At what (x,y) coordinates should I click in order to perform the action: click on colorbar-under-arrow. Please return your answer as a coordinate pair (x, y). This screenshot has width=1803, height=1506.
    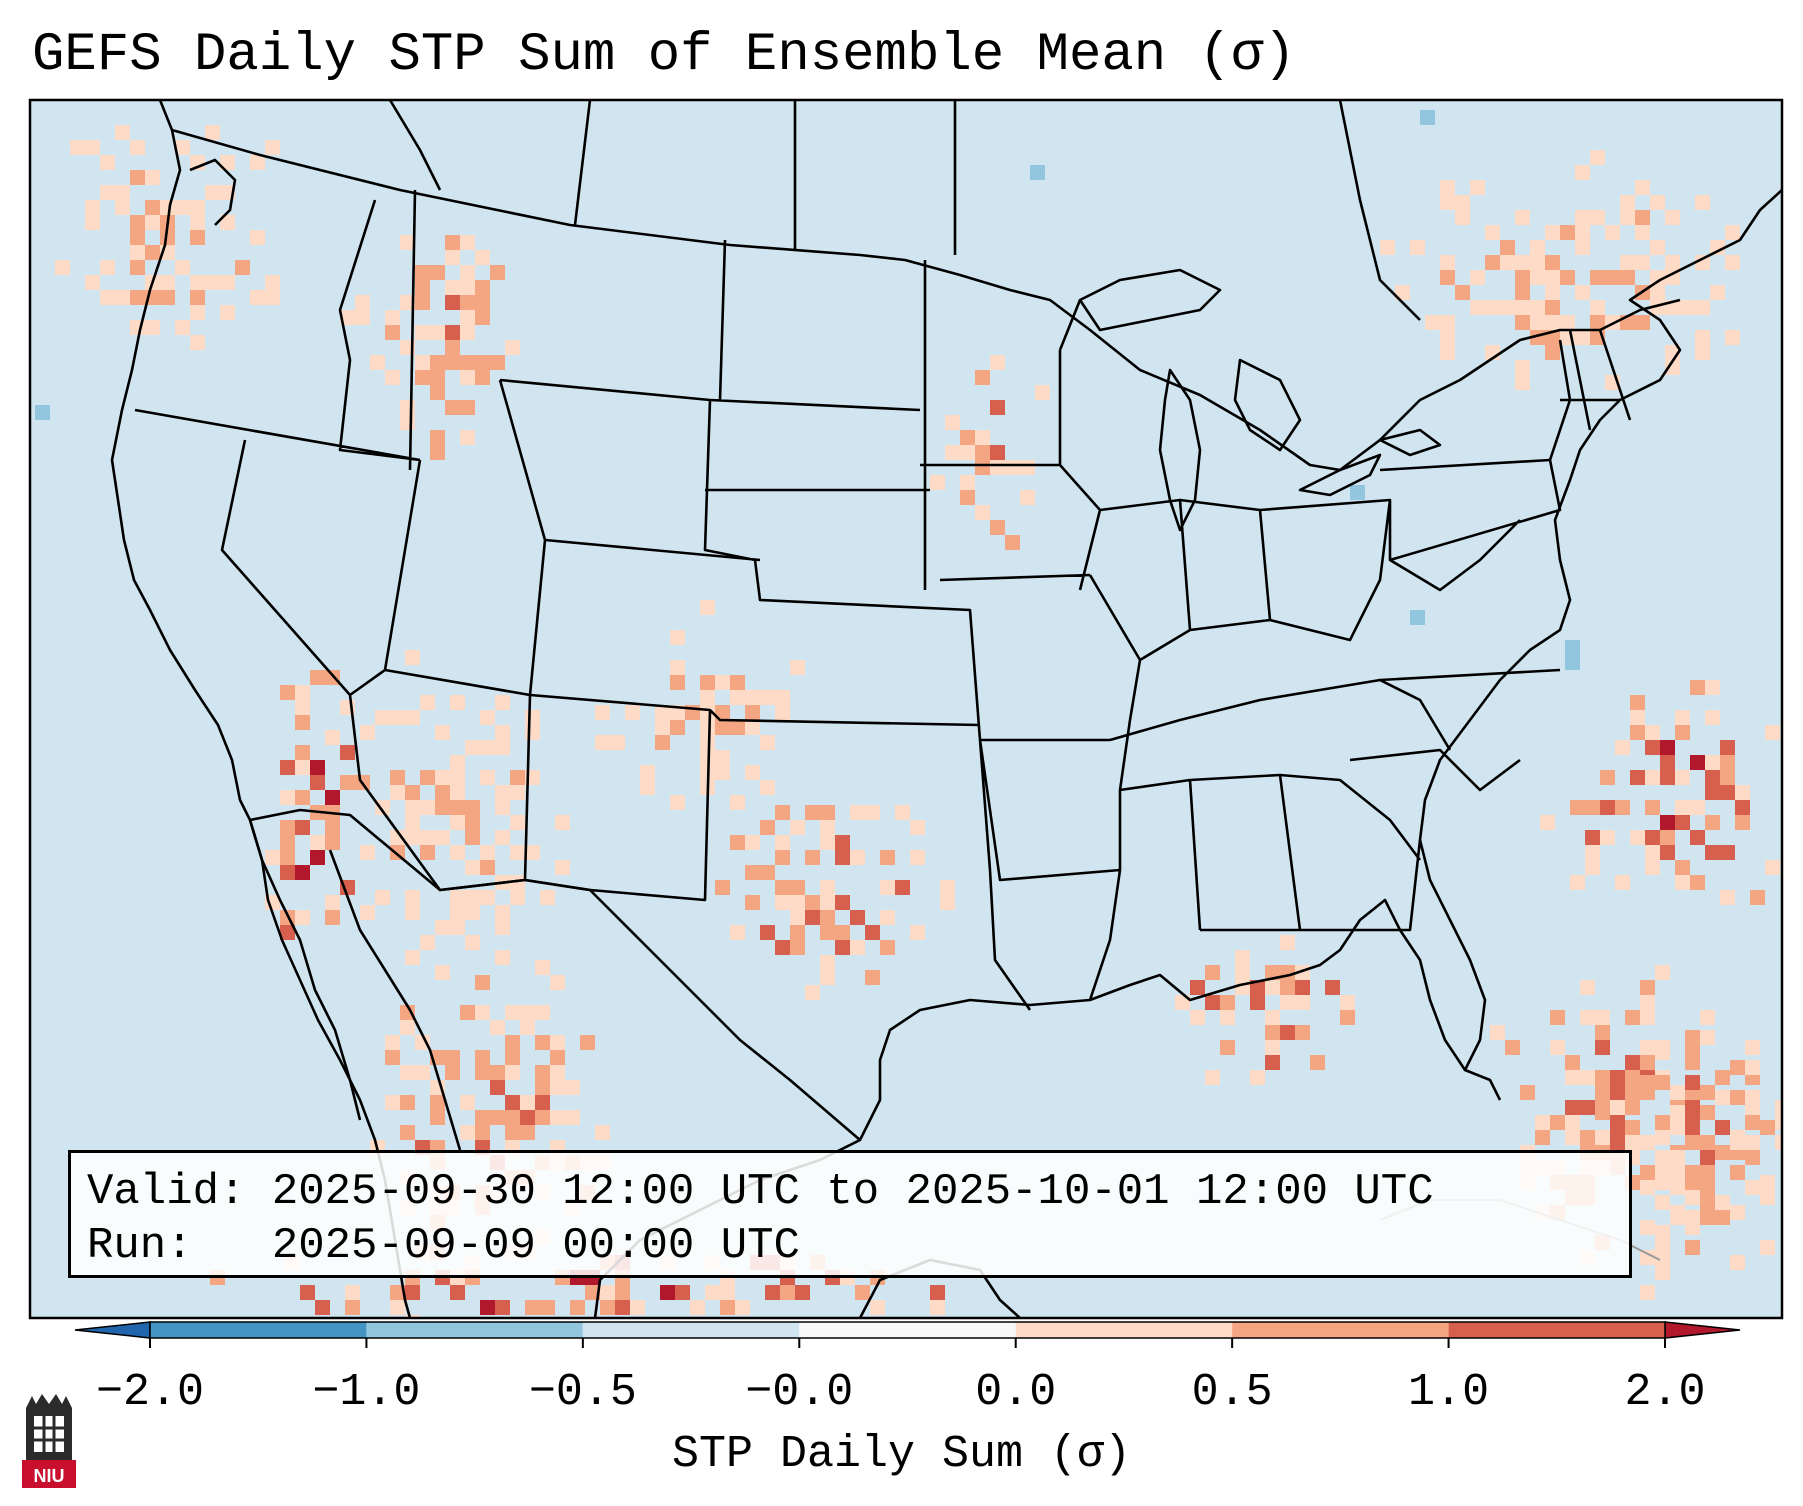
    Looking at the image, I should click on (112, 1330).